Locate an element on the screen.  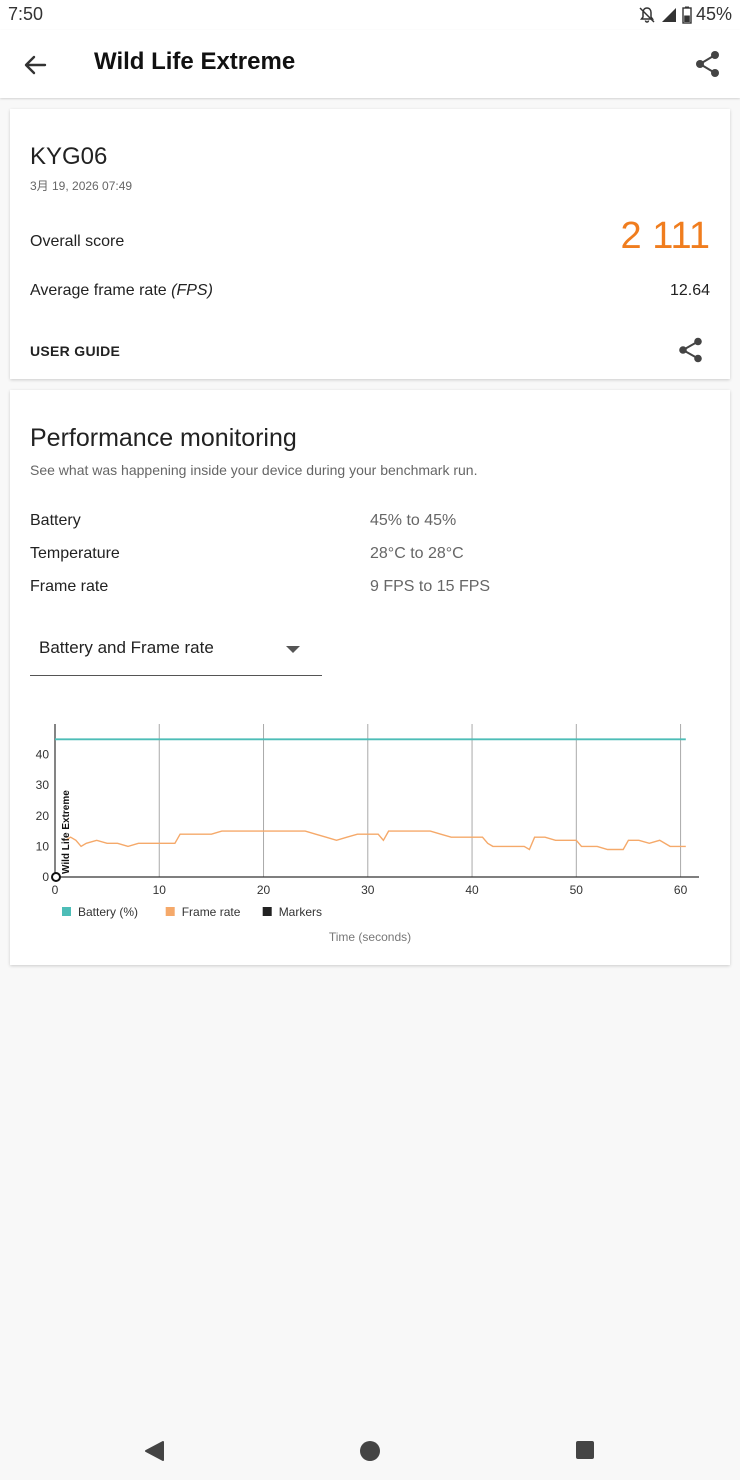
user-guide-button: USER GUIDE is located at coordinates (75, 351).